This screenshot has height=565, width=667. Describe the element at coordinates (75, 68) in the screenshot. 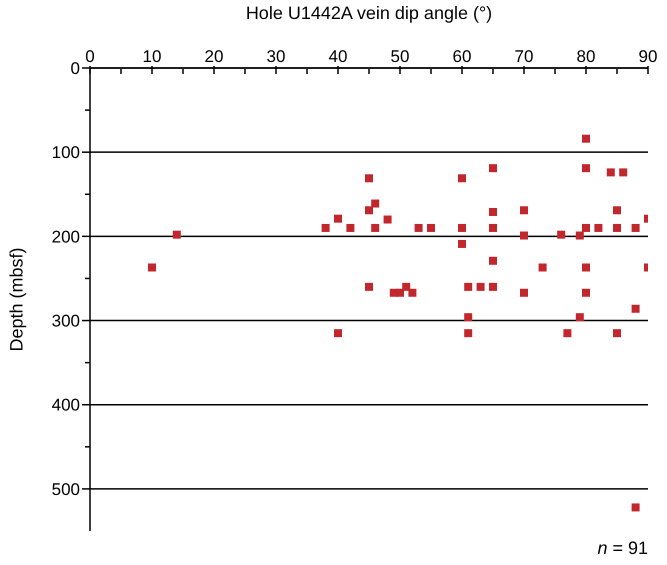

I see `y-tick-label: 0` at that location.